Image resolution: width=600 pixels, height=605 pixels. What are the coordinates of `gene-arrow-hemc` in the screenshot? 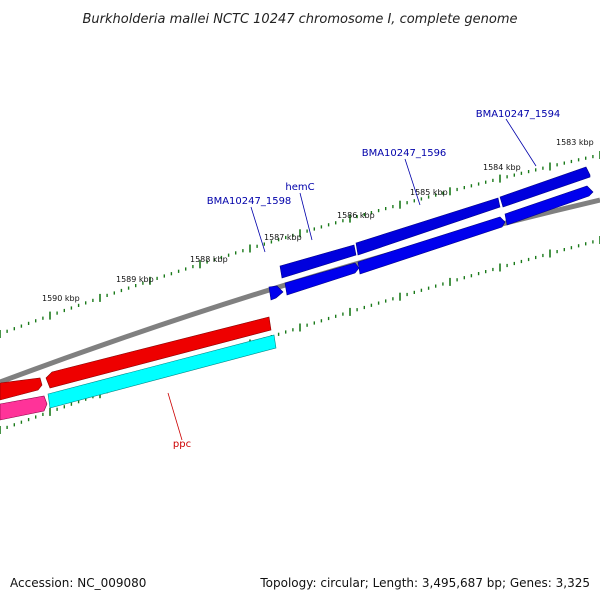 It's located at (318, 261).